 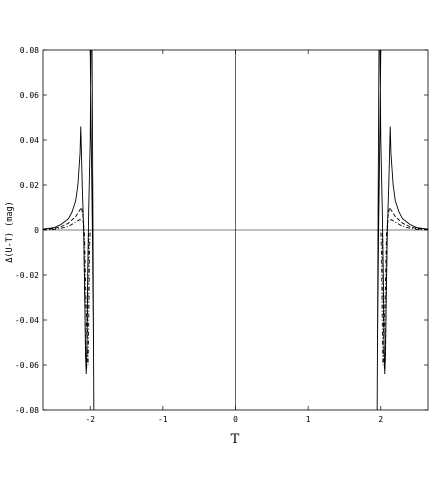 I want to click on y-tick-label: 0.06, so click(x=29, y=95).